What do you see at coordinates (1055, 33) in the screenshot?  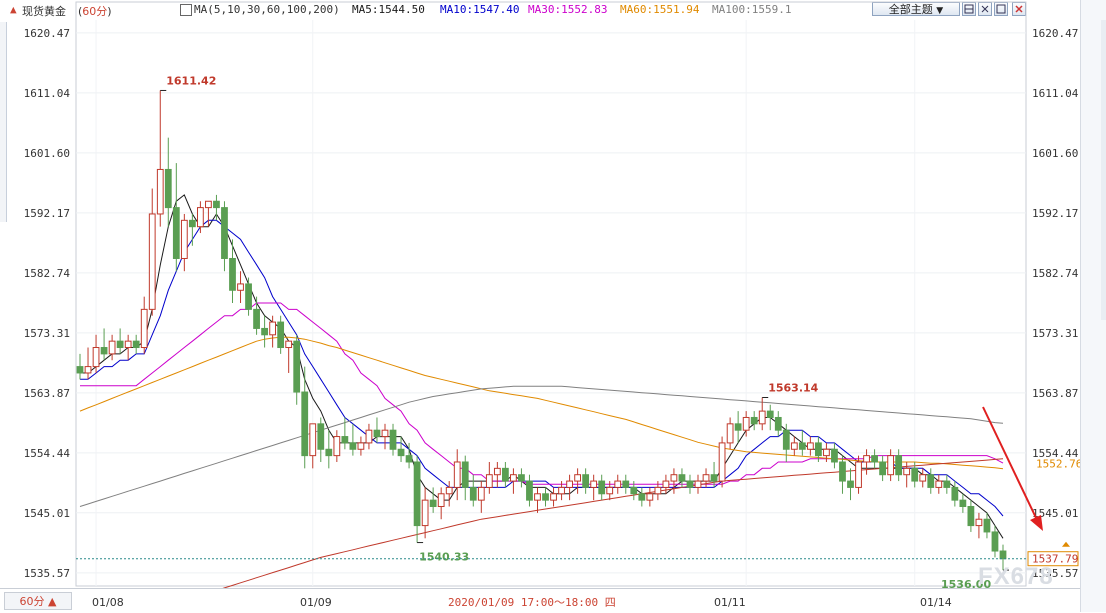 I see `y-tick-label-right: 1620.47` at bounding box center [1055, 33].